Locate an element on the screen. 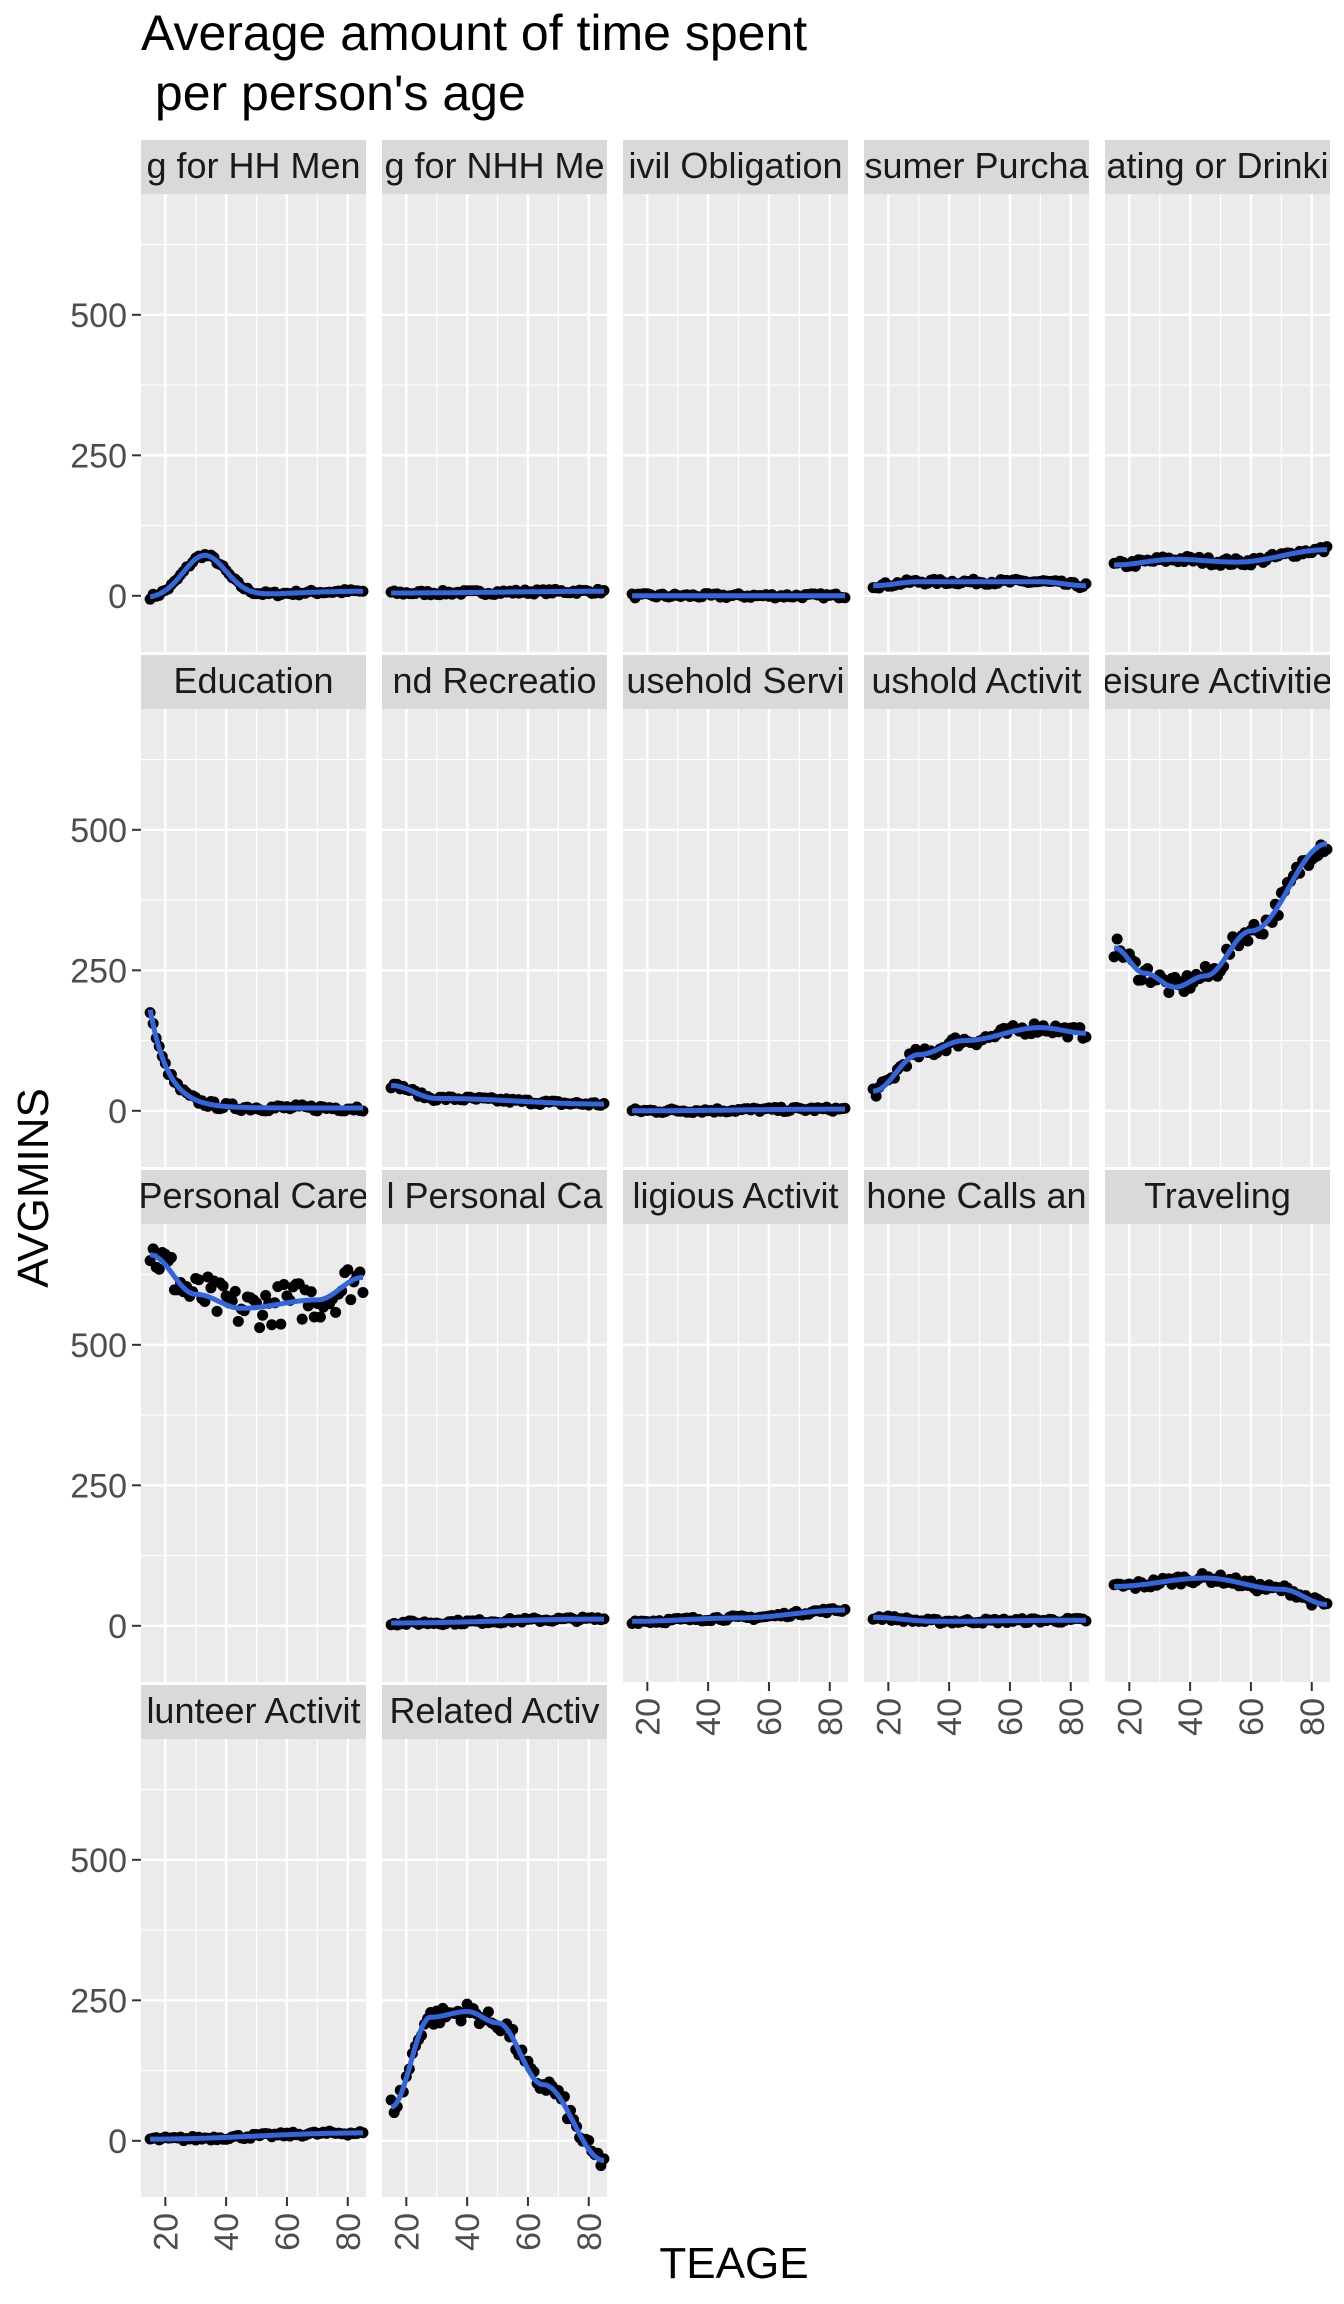 This screenshot has width=1344, height=2304. facet-panel: Education 0 250 500 is located at coordinates (219, 911).